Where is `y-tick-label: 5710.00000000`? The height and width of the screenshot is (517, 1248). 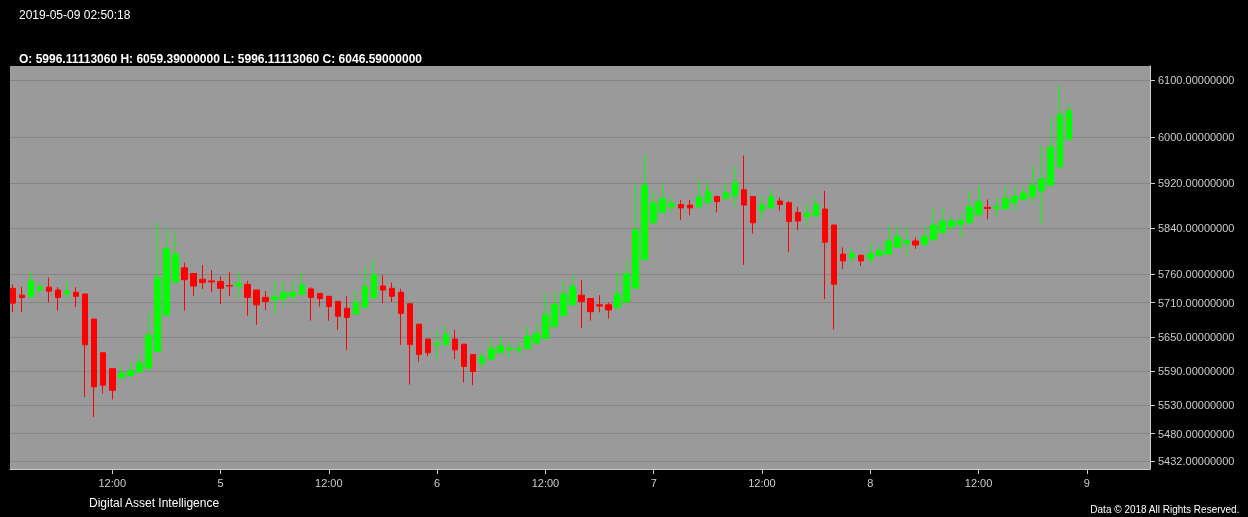
y-tick-label: 5710.00000000 is located at coordinates (1196, 302).